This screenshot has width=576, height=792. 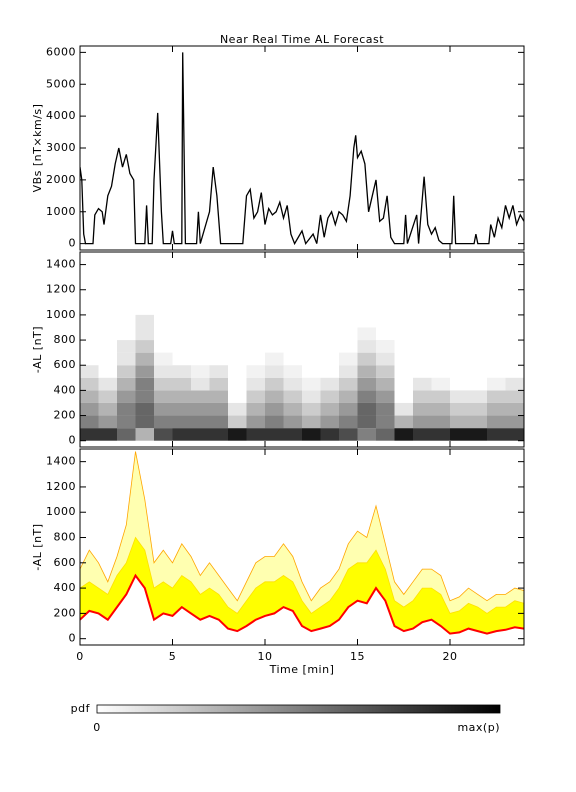 What do you see at coordinates (37, 349) in the screenshot?
I see `y-axis-label: -AL [nT]` at bounding box center [37, 349].